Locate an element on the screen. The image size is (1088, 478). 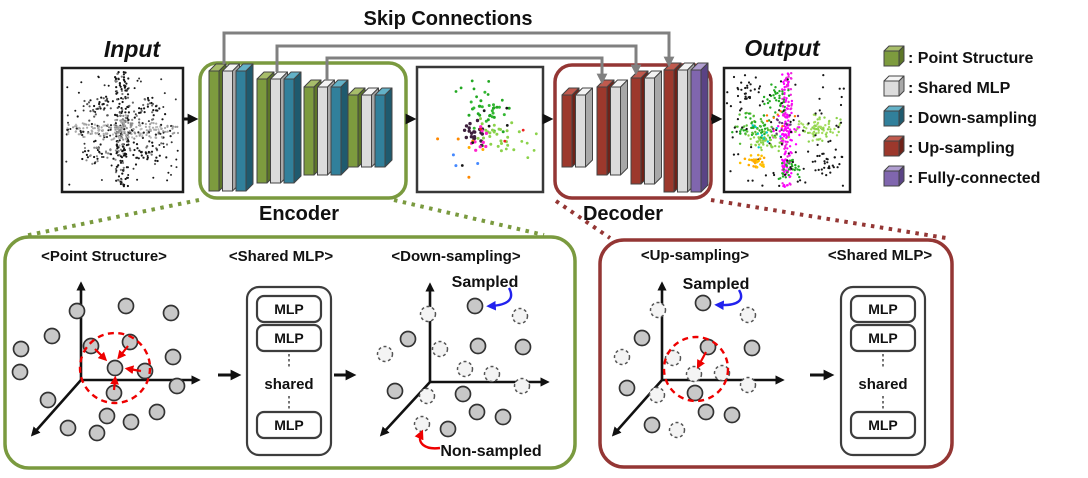
input-label: Input is located at coordinates (133, 49).